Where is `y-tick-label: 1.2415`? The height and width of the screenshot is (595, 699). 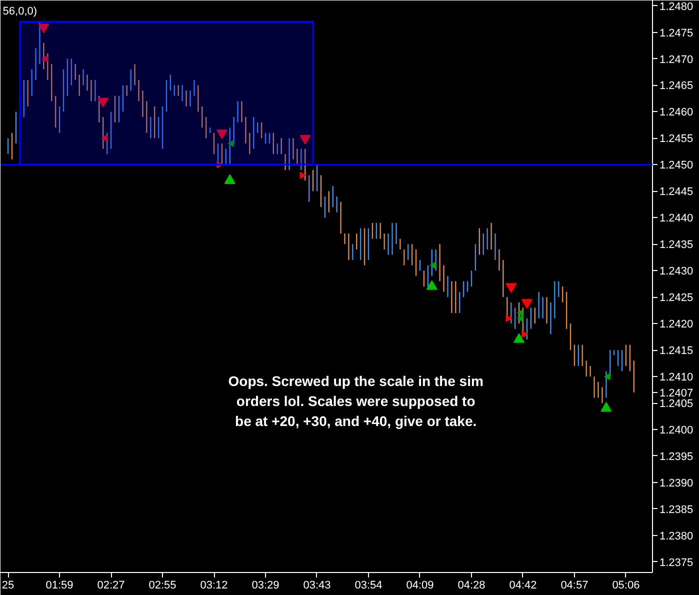 y-tick-label: 1.2415 is located at coordinates (677, 351).